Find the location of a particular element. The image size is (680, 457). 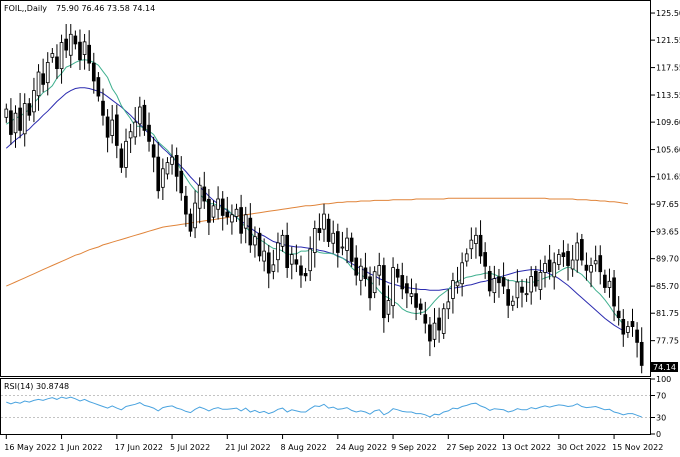

price-tick-label-10: 85.70 is located at coordinates (667, 286).